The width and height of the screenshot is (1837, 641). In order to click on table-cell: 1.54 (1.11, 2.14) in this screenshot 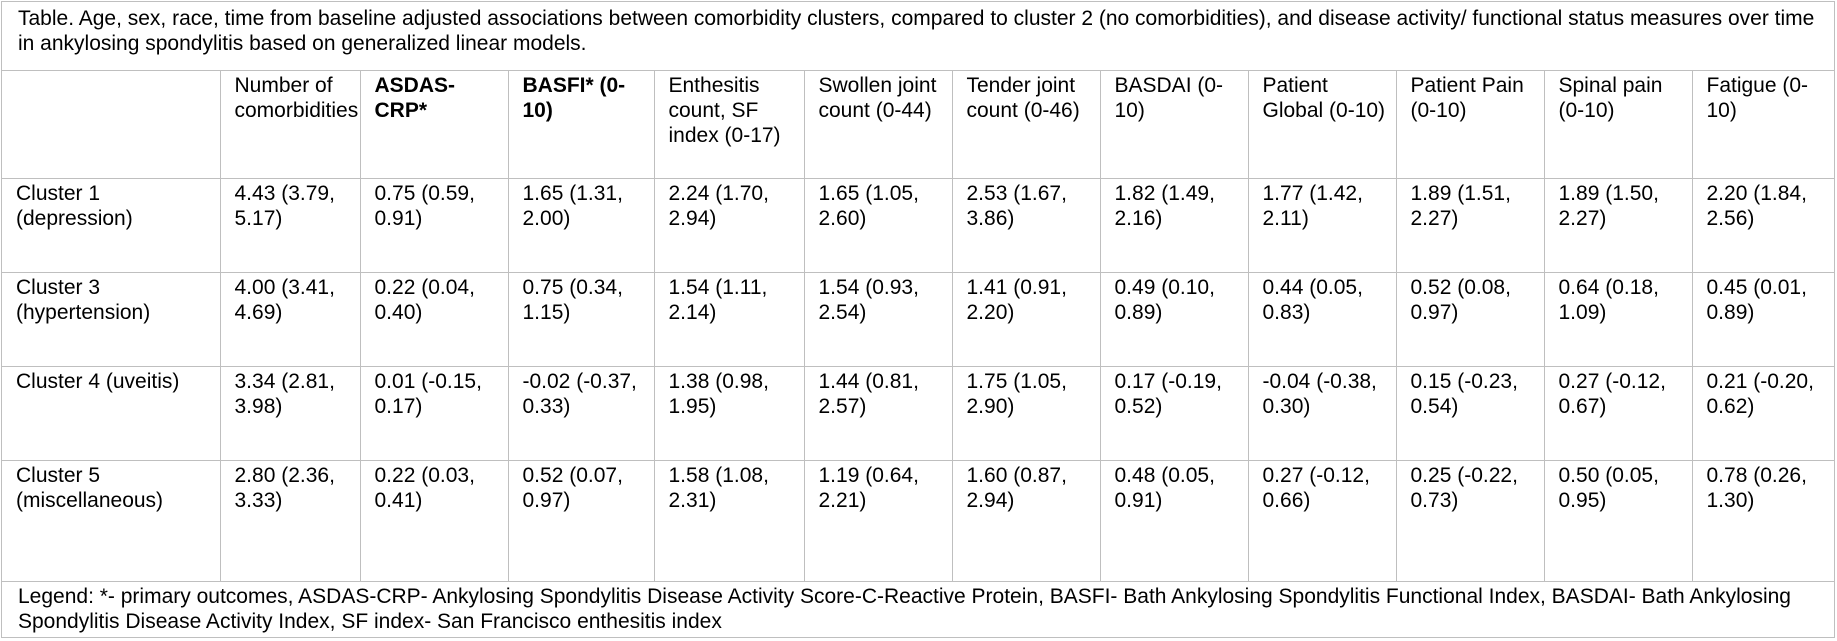, I will do `click(729, 319)`.